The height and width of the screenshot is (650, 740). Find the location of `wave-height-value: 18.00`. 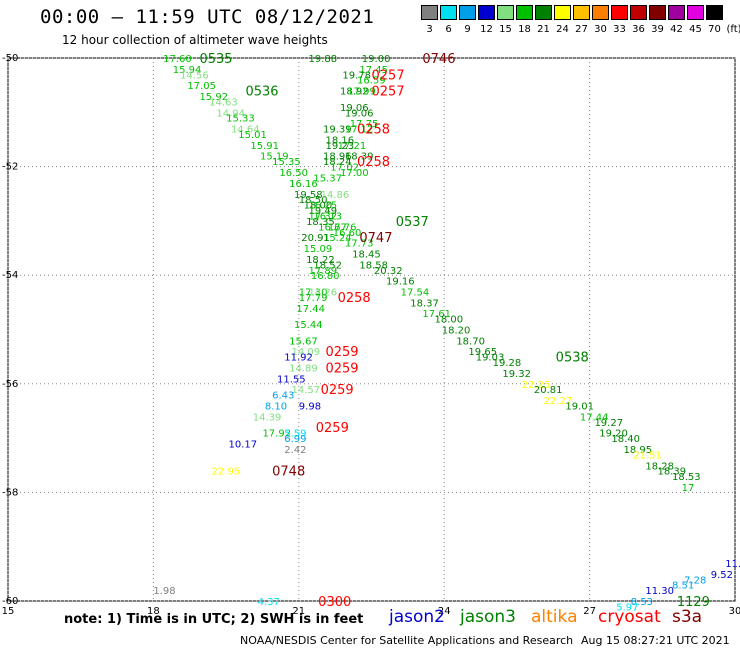

wave-height-value: 18.00 is located at coordinates (449, 320).